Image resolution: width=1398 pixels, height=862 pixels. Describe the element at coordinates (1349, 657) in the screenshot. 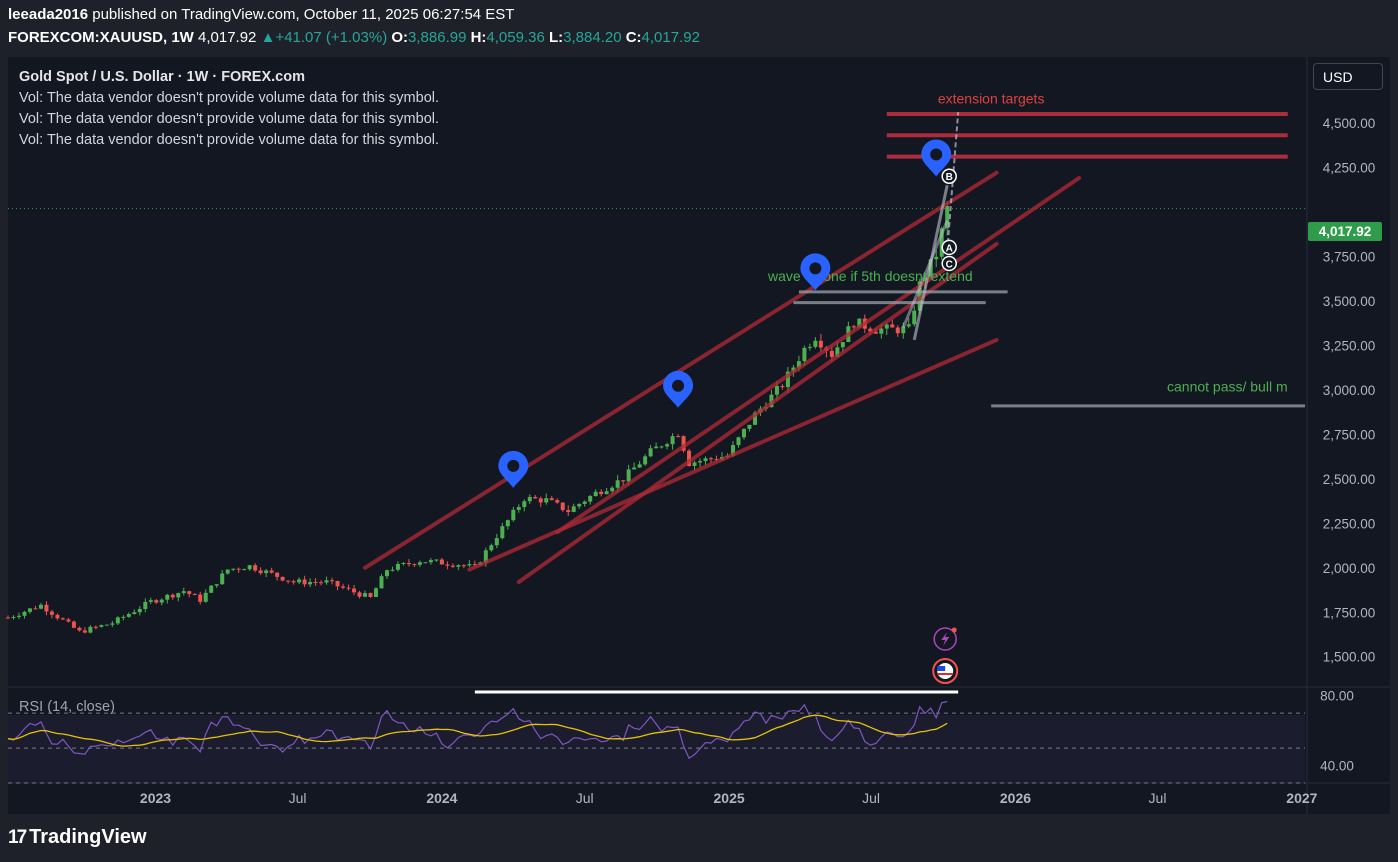

I see `price-tick-label: 1,500.00` at that location.